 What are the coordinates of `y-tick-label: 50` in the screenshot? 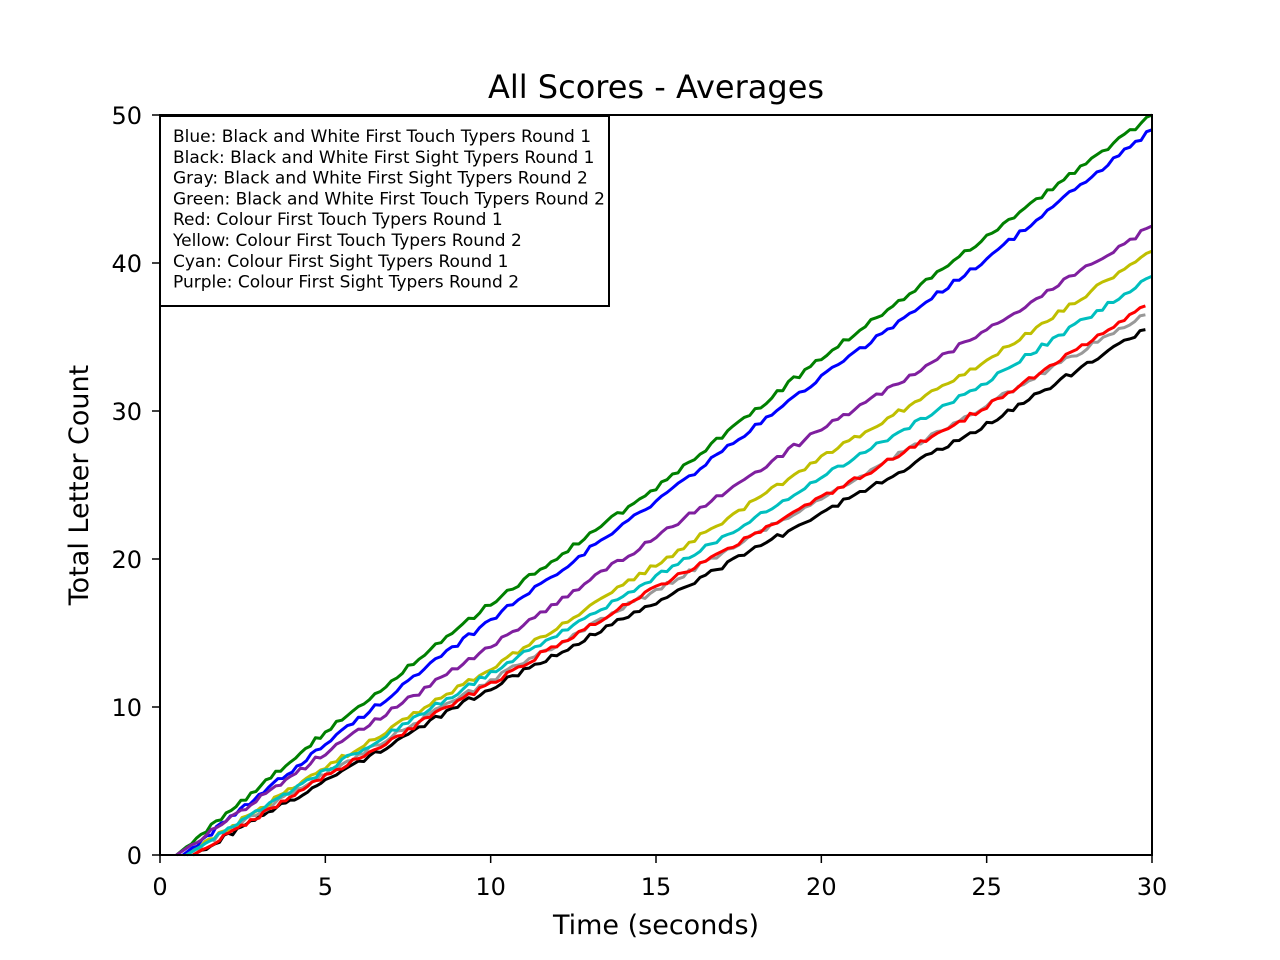 It's located at (126, 116).